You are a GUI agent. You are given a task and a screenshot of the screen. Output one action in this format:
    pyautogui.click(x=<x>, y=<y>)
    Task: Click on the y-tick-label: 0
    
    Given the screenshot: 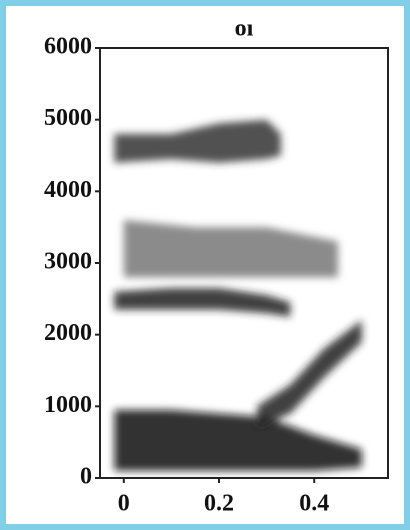 What is the action you would take?
    pyautogui.click(x=86, y=477)
    